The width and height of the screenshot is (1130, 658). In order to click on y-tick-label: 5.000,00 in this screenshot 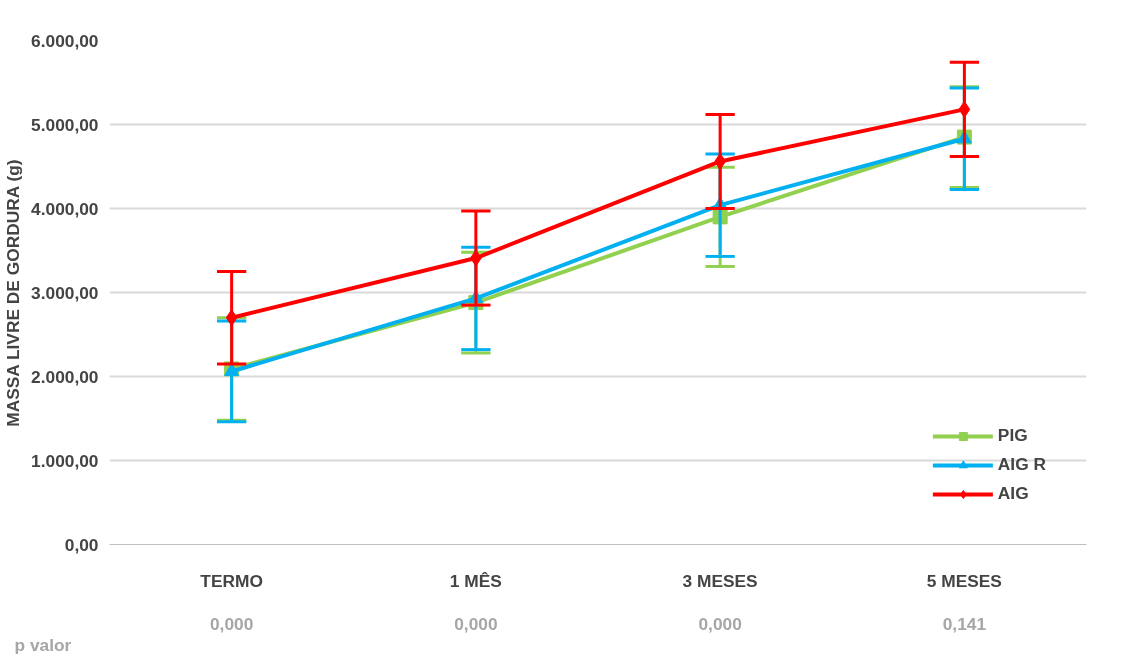, I will do `click(65, 124)`.